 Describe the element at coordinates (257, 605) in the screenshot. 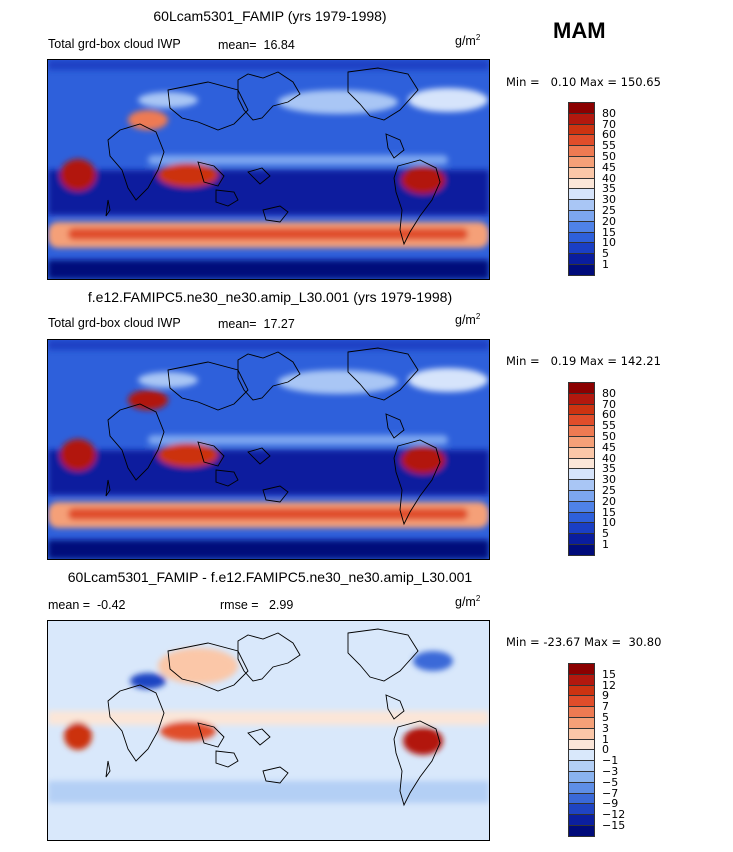

I see `panel-3-rmse: rmse = 2.99` at that location.